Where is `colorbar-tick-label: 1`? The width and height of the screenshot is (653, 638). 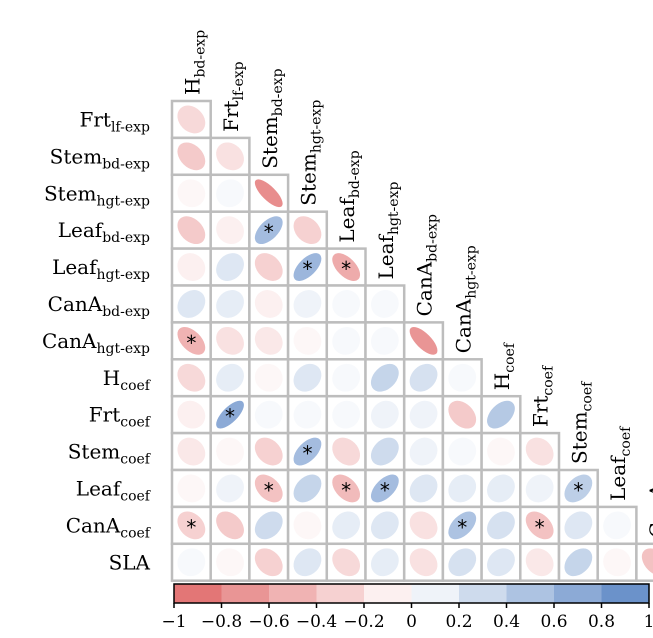
colorbar-tick-label: 1 is located at coordinates (648, 622).